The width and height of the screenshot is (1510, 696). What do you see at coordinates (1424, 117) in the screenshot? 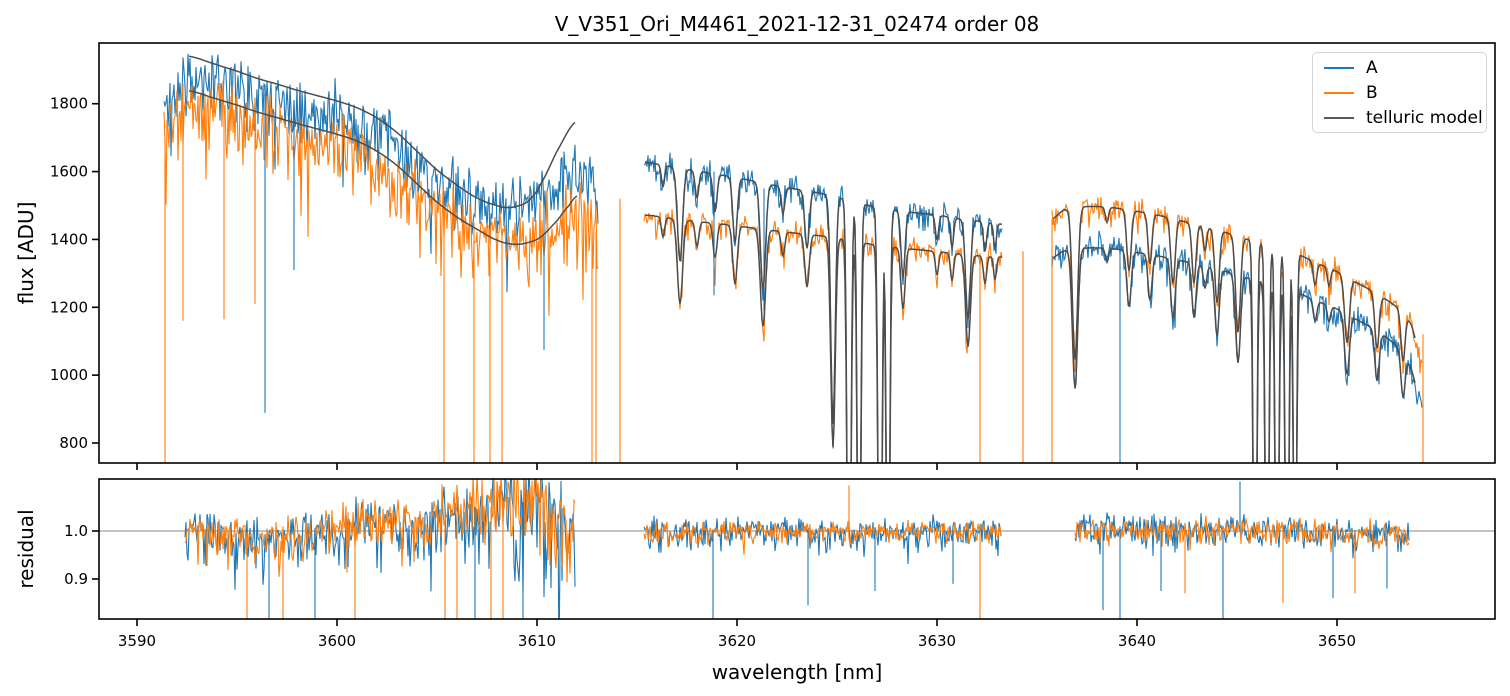
I see `legend-label-telluric: telluric model` at bounding box center [1424, 117].